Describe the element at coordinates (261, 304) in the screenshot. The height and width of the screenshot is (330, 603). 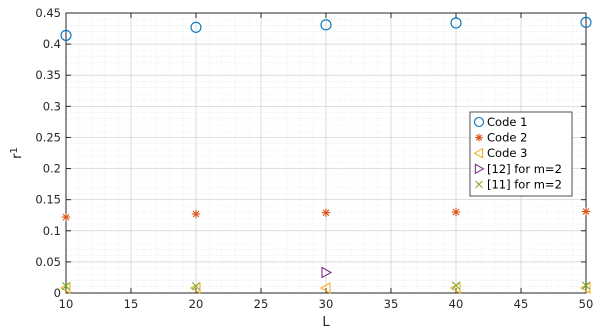
I see `x-tick-label: 25` at that location.